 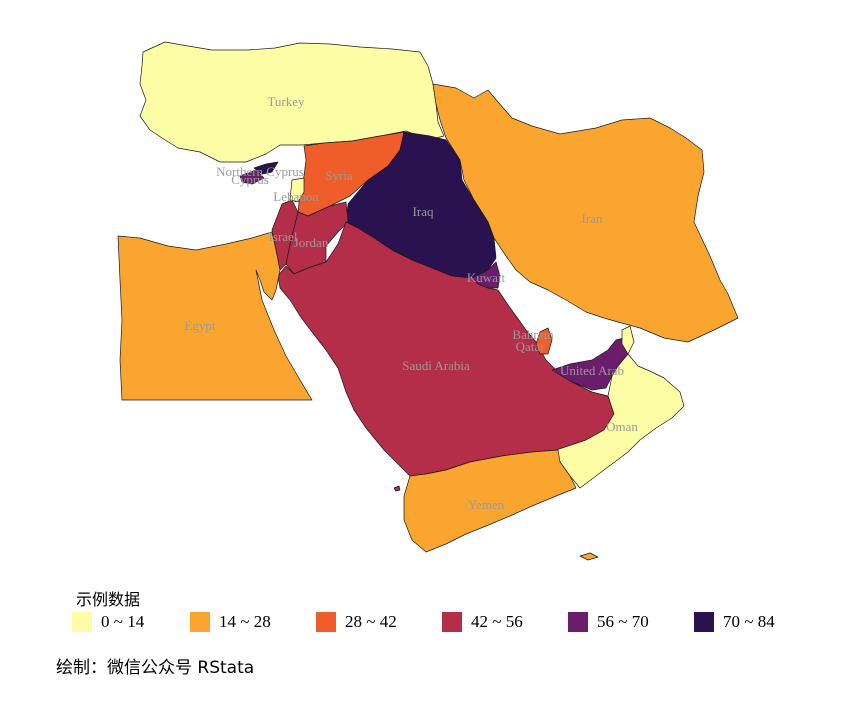 I want to click on legend-label: 56 ~ 70, so click(x=623, y=621).